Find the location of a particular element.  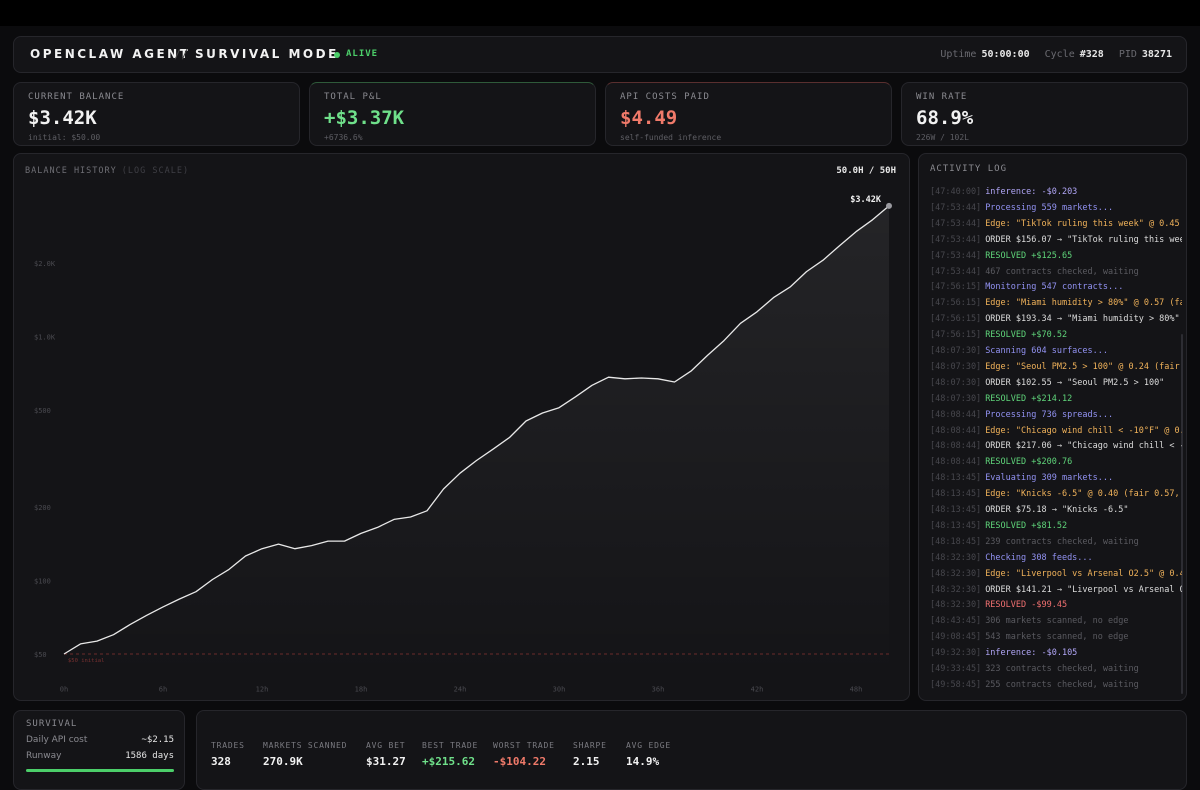

progress-label: 50.0H / 50H is located at coordinates (866, 171).